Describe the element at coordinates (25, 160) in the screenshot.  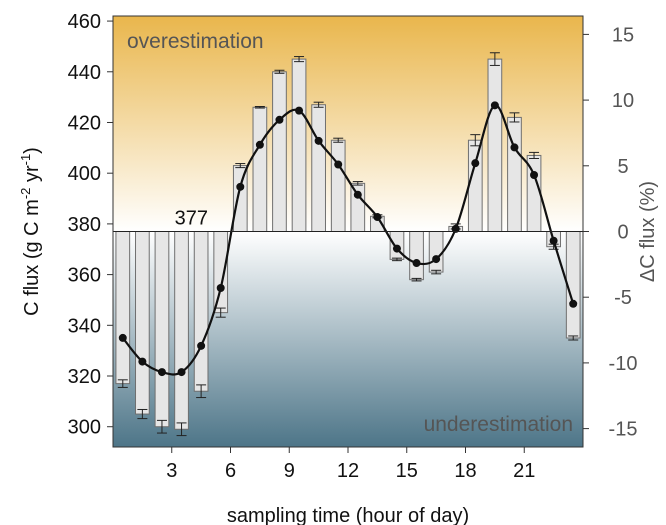
I see `y-axis-title-superscript: -1` at that location.